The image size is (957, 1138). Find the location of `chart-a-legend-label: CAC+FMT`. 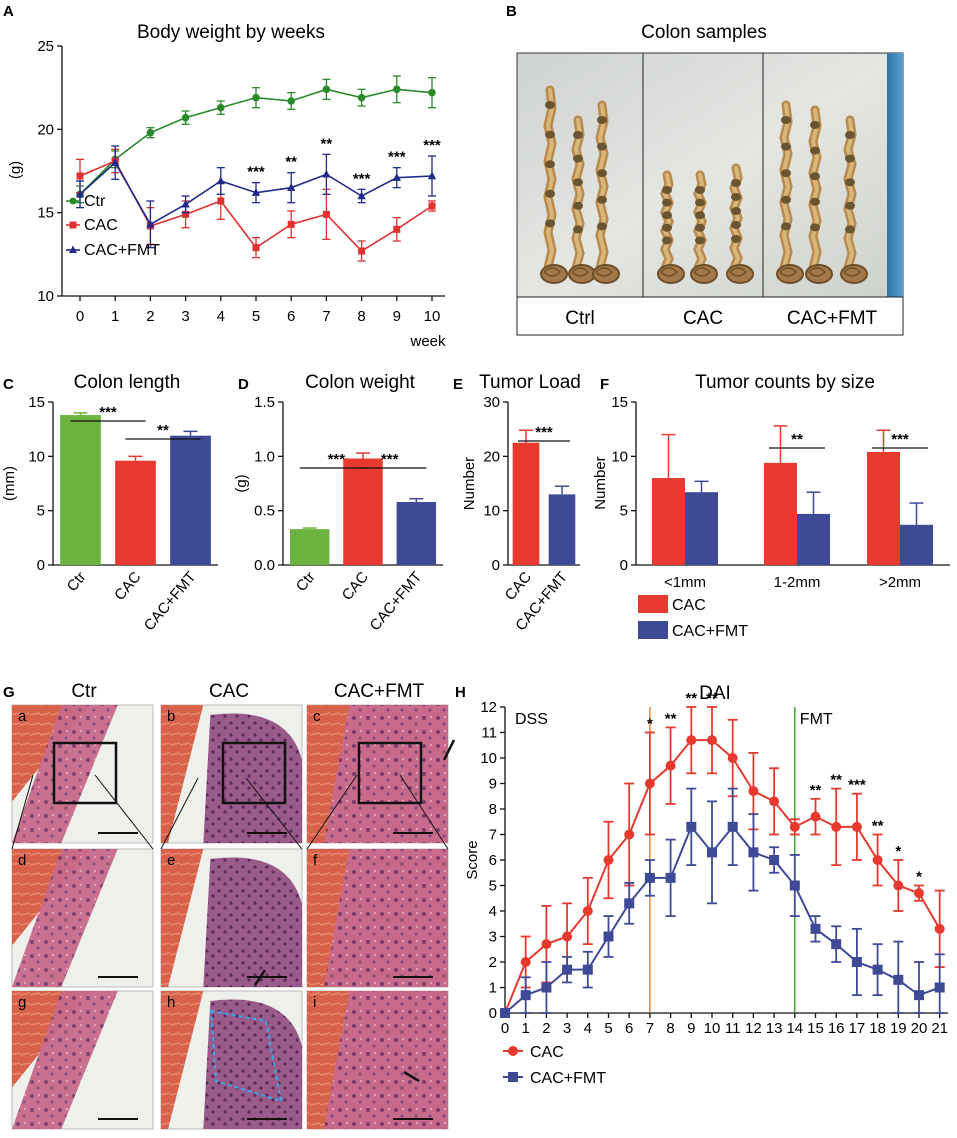

chart-a-legend-label: CAC+FMT is located at coordinates (122, 250).